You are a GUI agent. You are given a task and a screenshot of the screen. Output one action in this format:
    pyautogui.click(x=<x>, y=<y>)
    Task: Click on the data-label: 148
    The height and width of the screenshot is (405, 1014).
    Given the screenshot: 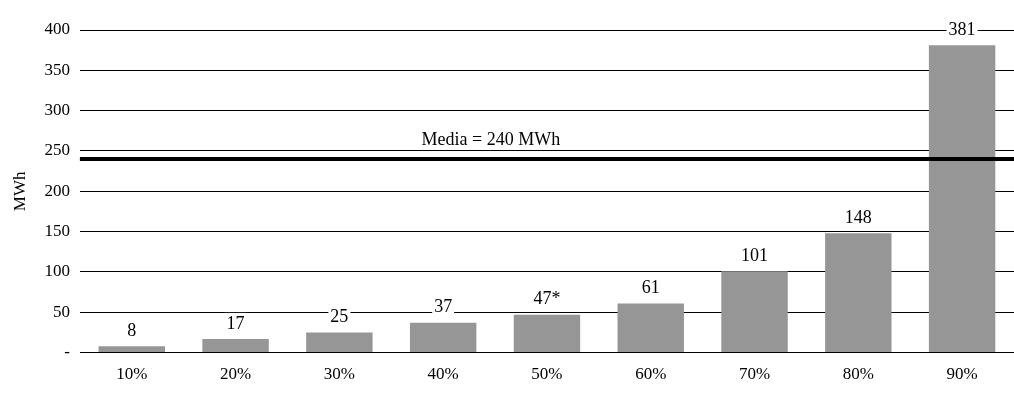 What is the action you would take?
    pyautogui.click(x=858, y=216)
    